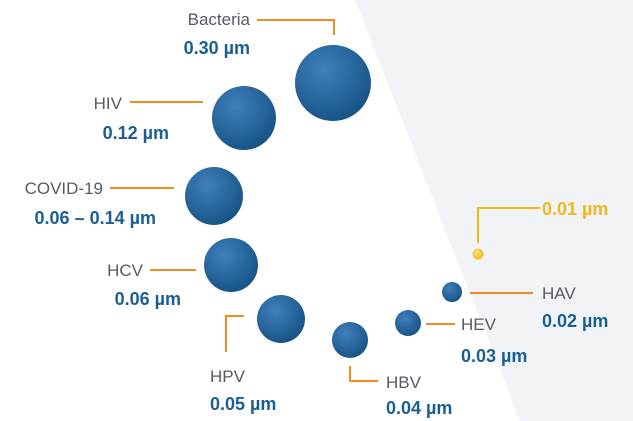  I want to click on hav-size: 0.02 µm, so click(575, 321).